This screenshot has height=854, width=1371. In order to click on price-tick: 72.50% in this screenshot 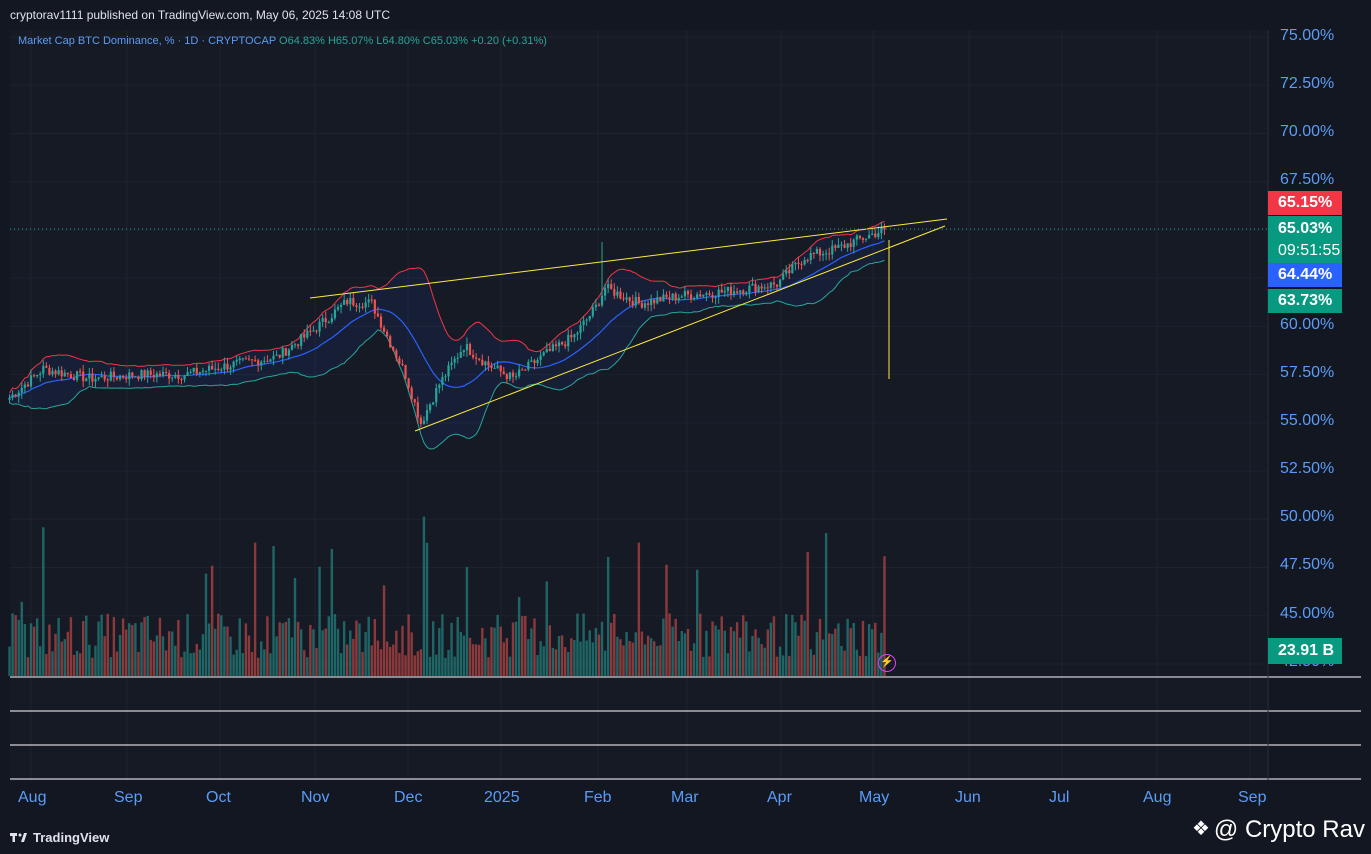, I will do `click(1307, 83)`.